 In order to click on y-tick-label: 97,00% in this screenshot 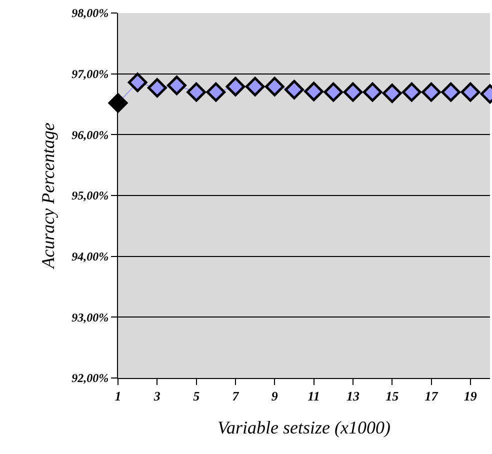, I will do `click(90, 74)`.